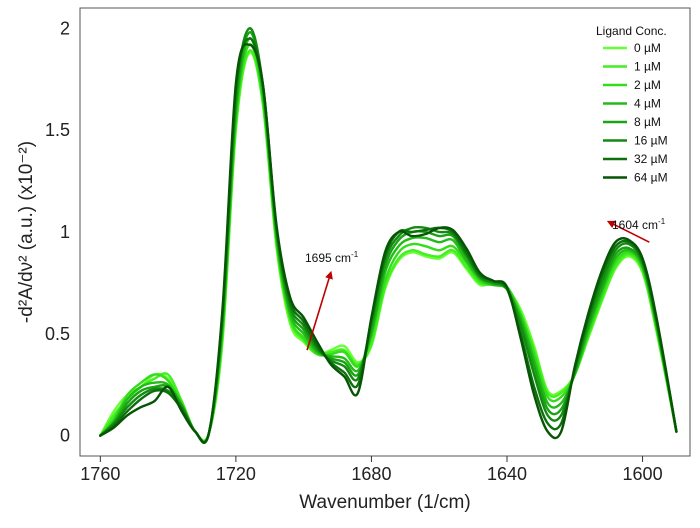 This screenshot has width=700, height=528. I want to click on x-axis-title: Wavenumber (1/cm), so click(384, 502).